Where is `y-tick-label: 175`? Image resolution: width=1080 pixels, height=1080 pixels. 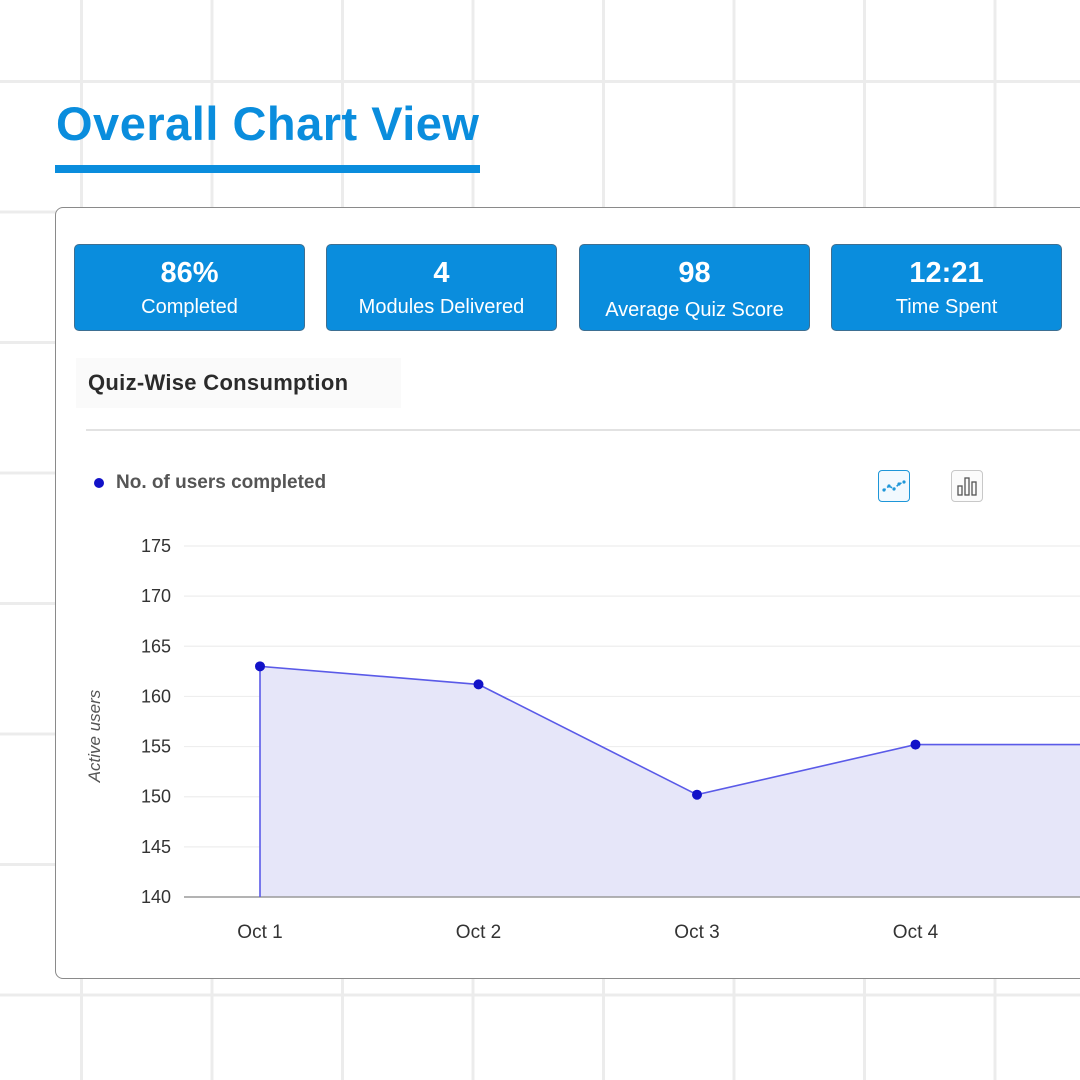 y-tick-label: 175 is located at coordinates (156, 546).